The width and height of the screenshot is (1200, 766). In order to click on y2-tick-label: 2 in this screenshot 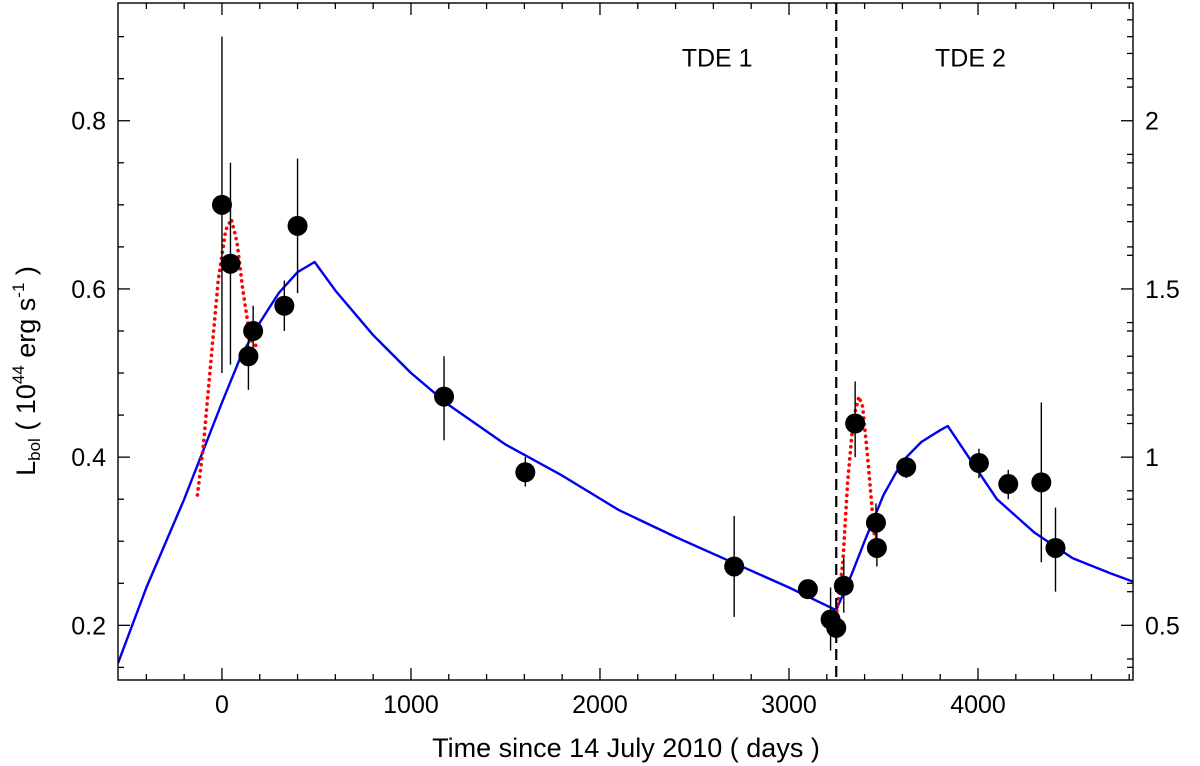, I will do `click(1152, 122)`.